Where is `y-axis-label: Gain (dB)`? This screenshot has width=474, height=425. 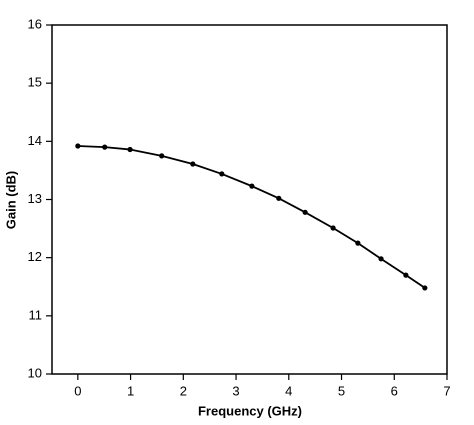
y-axis-label: Gain (dB) is located at coordinates (10, 200).